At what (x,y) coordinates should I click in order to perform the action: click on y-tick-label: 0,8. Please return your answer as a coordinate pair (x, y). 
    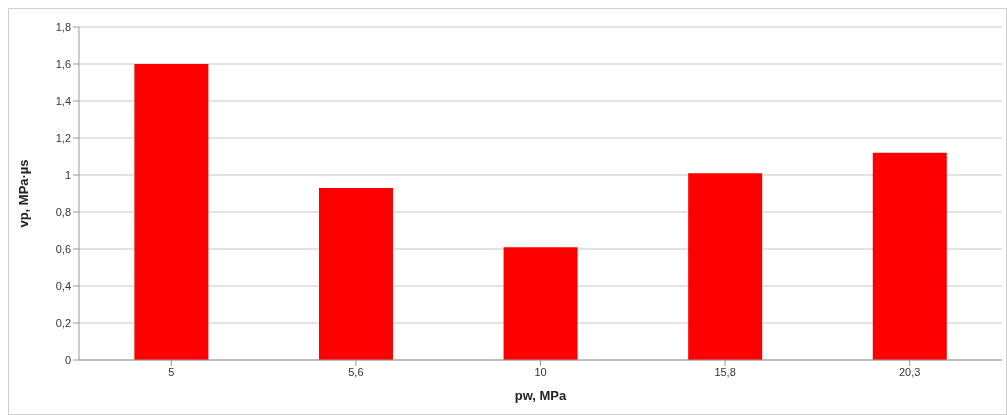
    Looking at the image, I should click on (63, 211).